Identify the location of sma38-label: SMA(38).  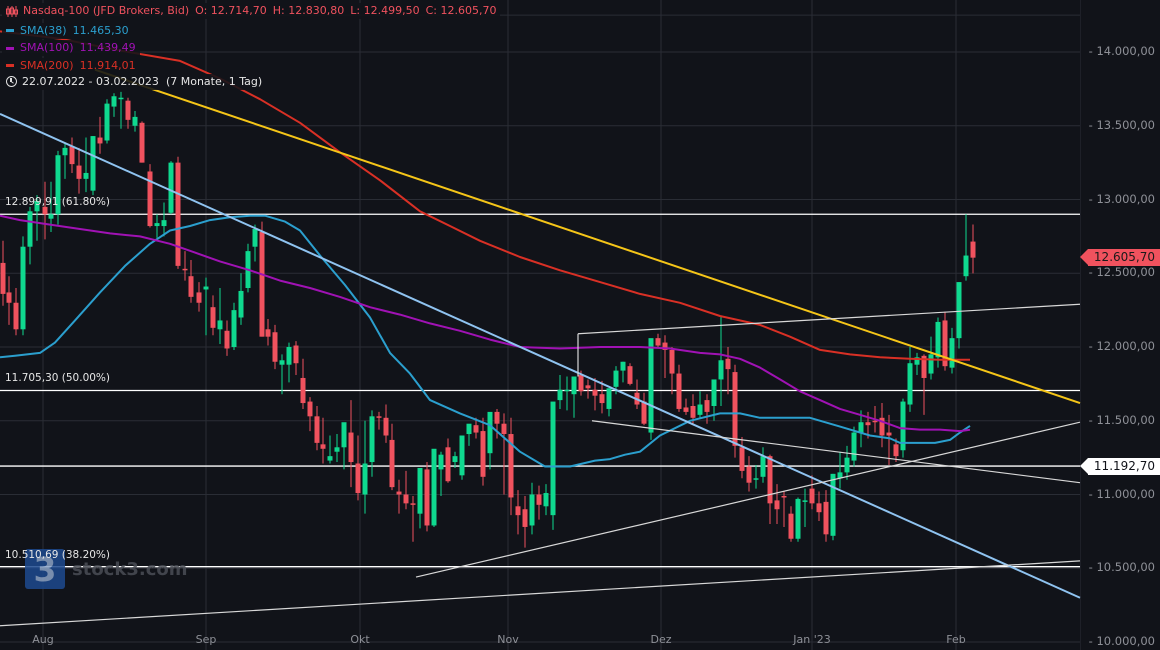
(43, 30).